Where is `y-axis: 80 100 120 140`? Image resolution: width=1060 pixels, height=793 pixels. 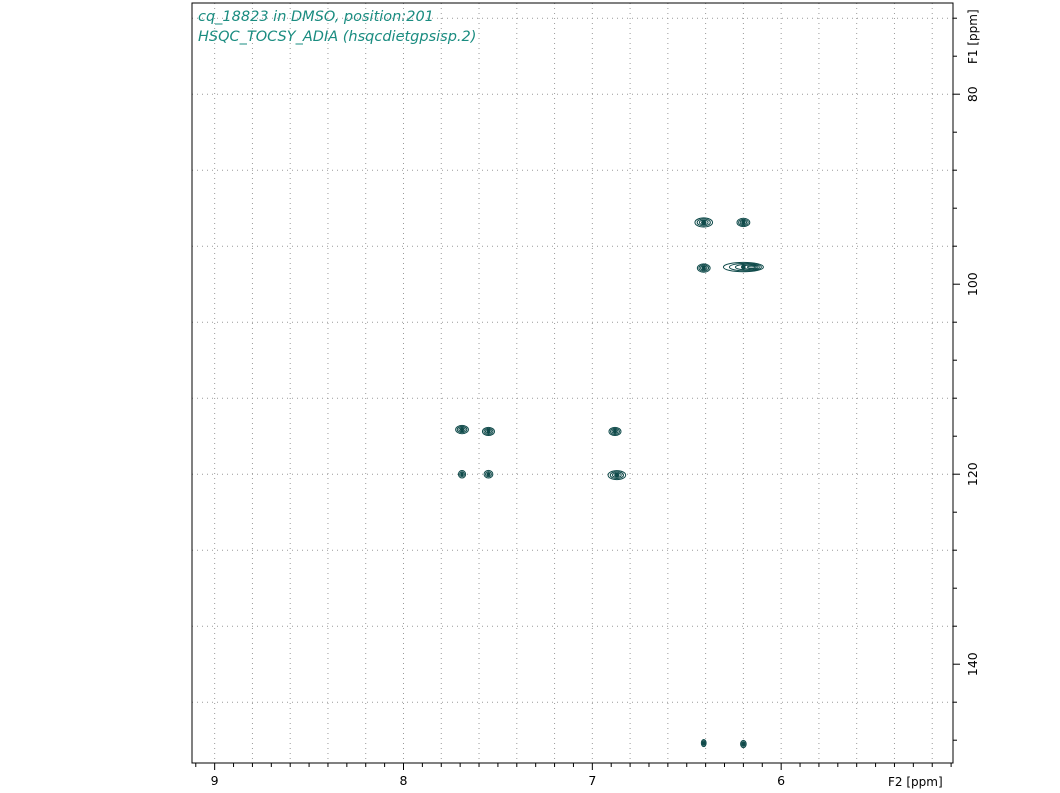 y-axis: 80 100 120 140 is located at coordinates (966, 379).